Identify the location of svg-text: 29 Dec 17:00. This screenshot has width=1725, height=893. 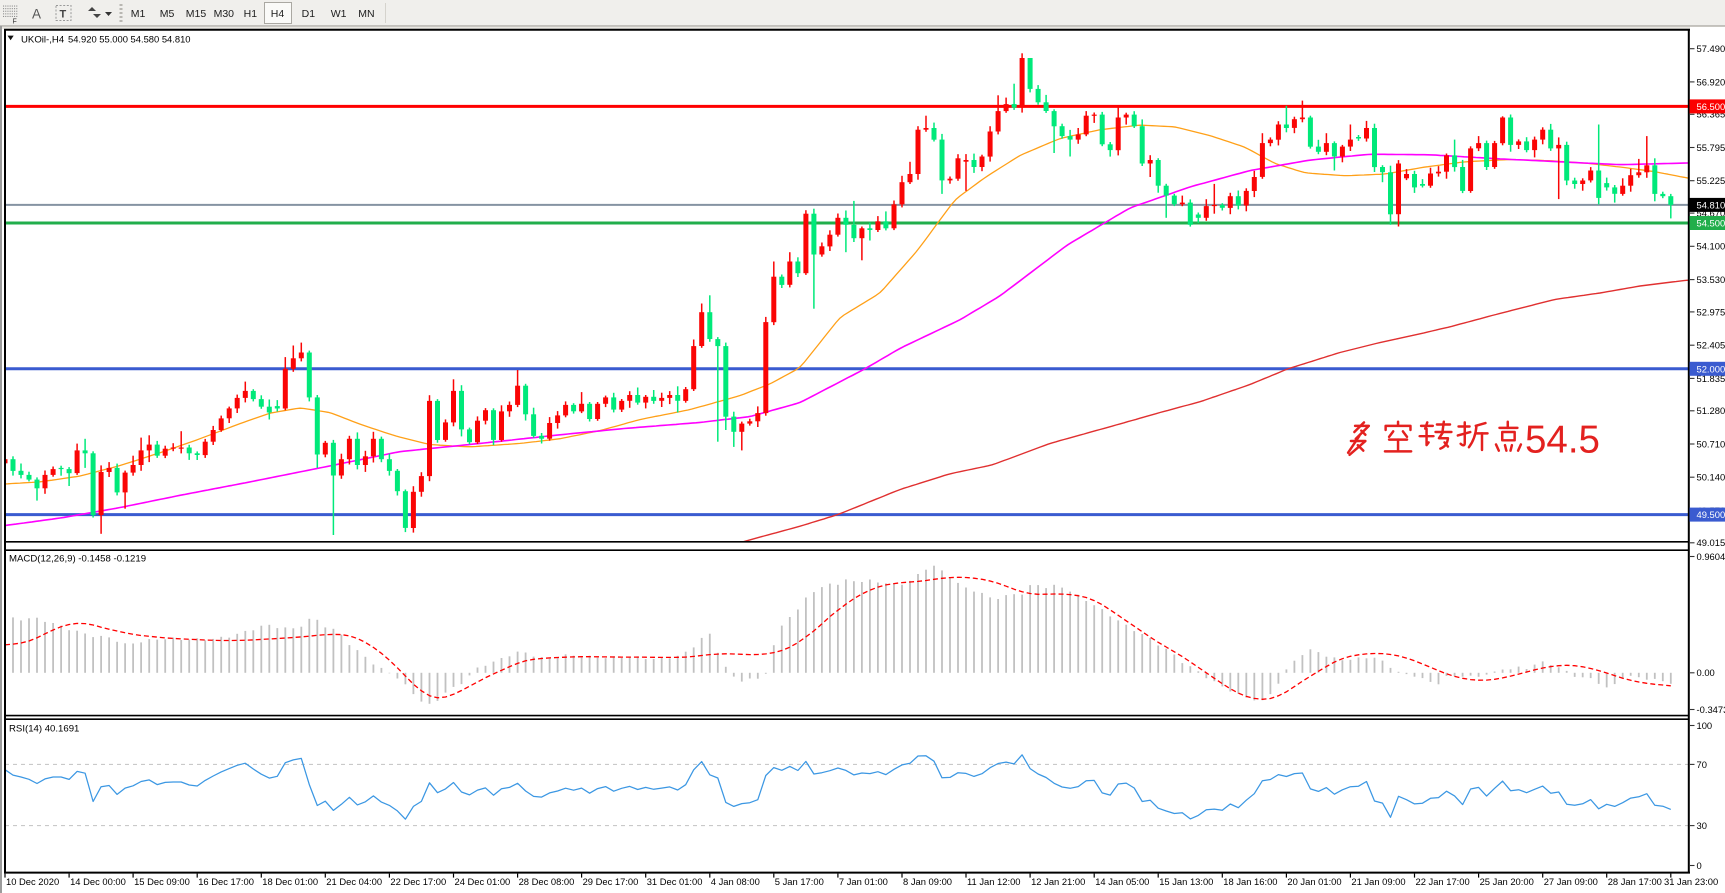
(611, 881).